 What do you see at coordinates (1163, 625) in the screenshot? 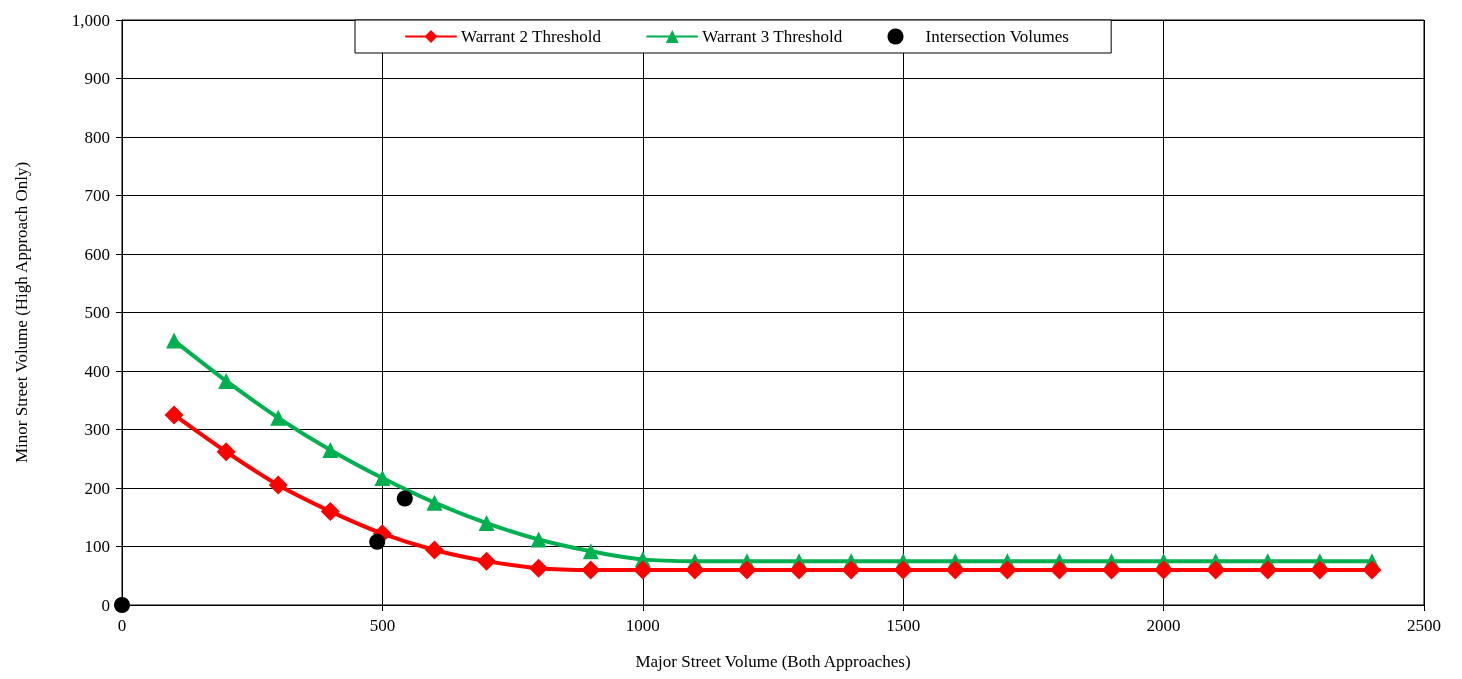
I see `x-tick-label: 2000` at bounding box center [1163, 625].